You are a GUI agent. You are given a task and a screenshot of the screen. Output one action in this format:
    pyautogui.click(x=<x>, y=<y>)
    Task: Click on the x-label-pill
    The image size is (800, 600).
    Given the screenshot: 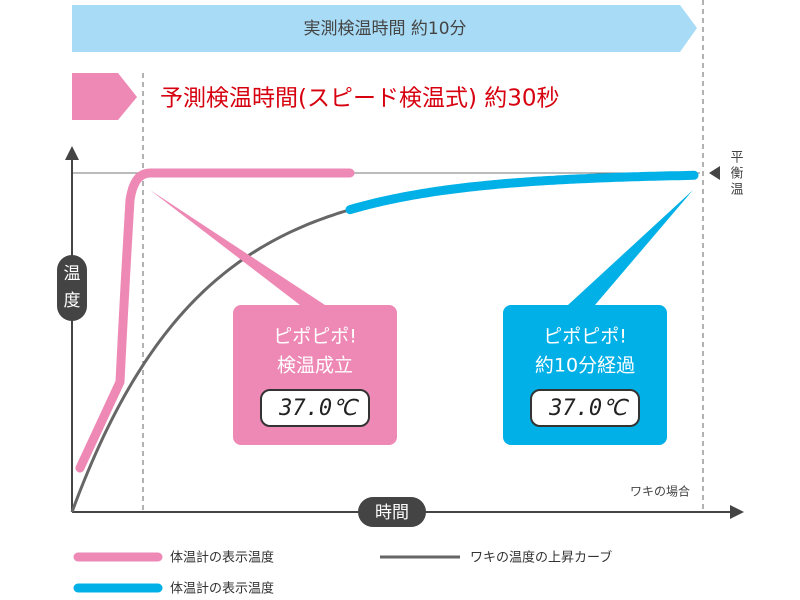 What is the action you would take?
    pyautogui.click(x=392, y=512)
    